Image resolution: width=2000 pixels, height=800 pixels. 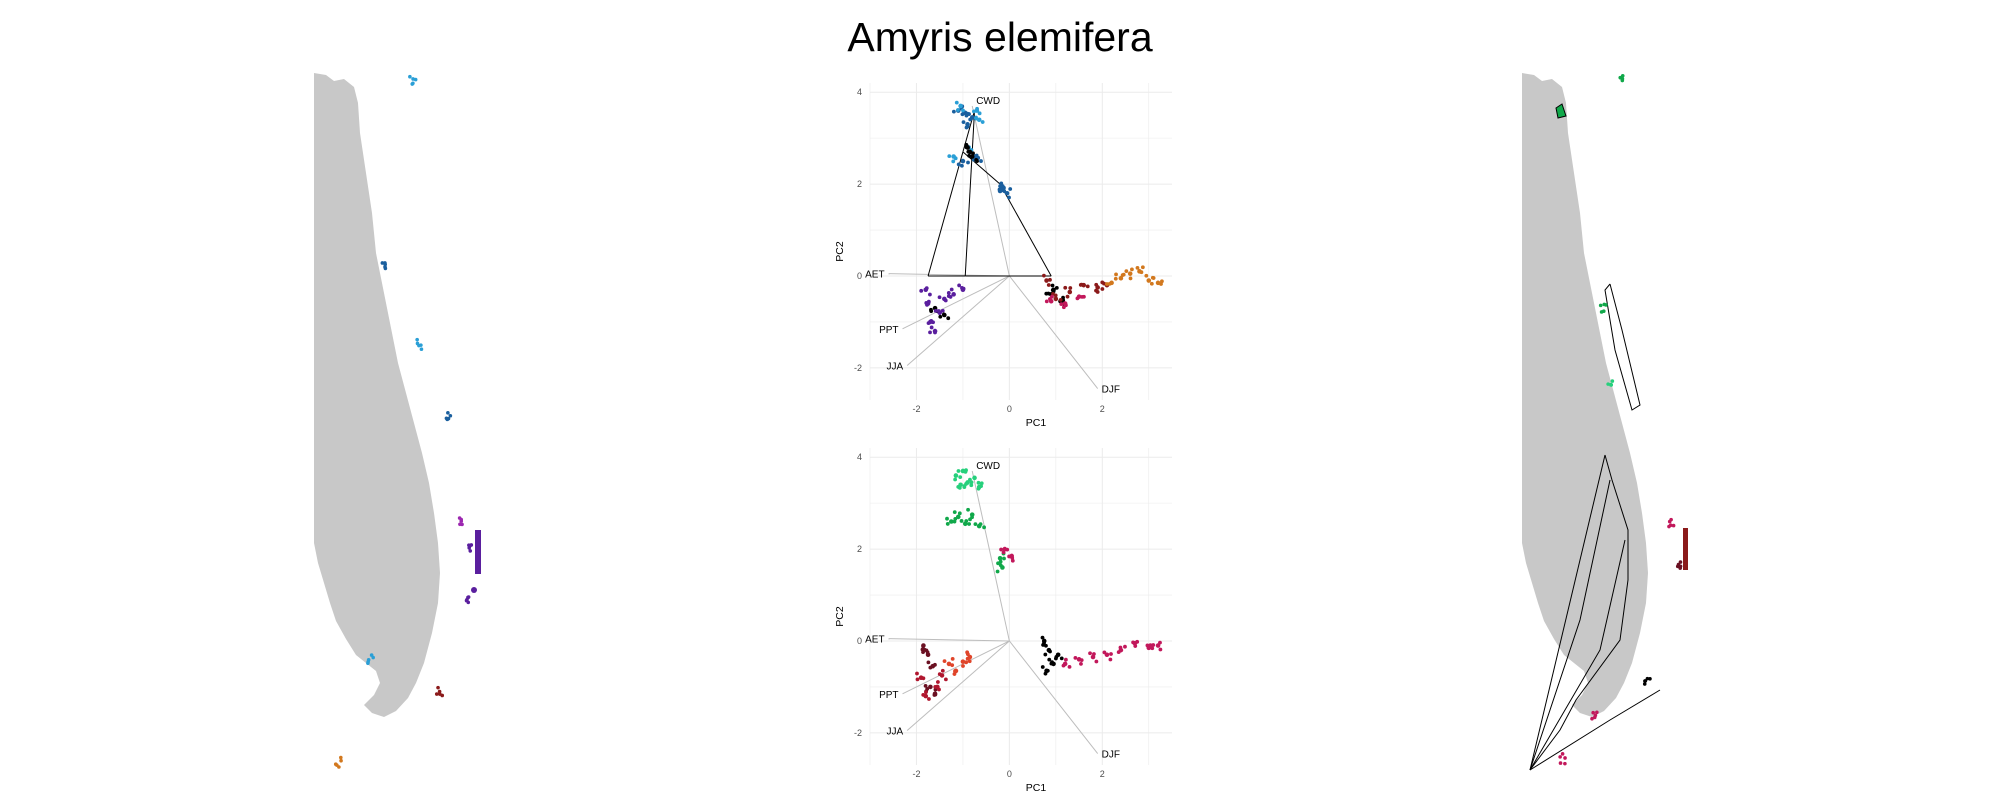 I want to click on pca-bottom-panel: -2 0 2 -2 0 2 4 PC1 PC2 CWD AET PPT JJA DJF, so click(x=1003, y=621).